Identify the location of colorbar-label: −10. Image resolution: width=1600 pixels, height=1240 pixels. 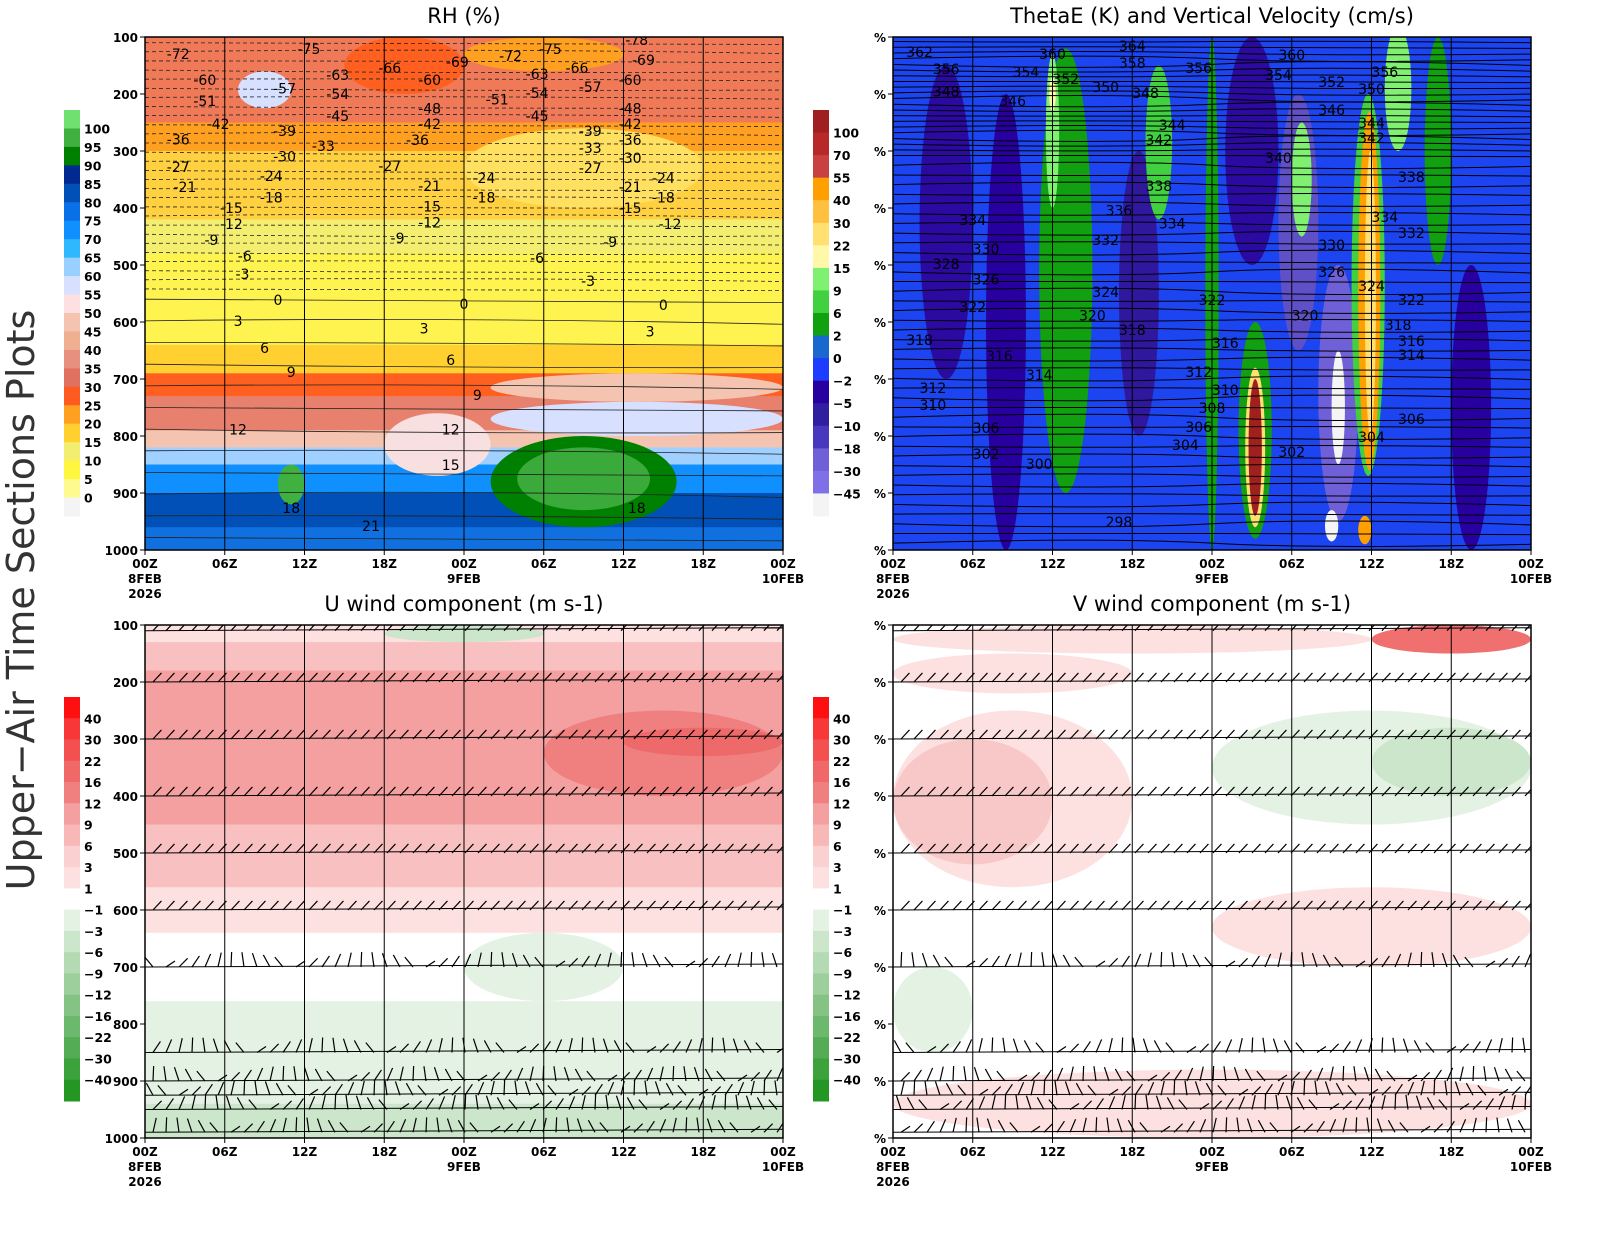
(847, 426).